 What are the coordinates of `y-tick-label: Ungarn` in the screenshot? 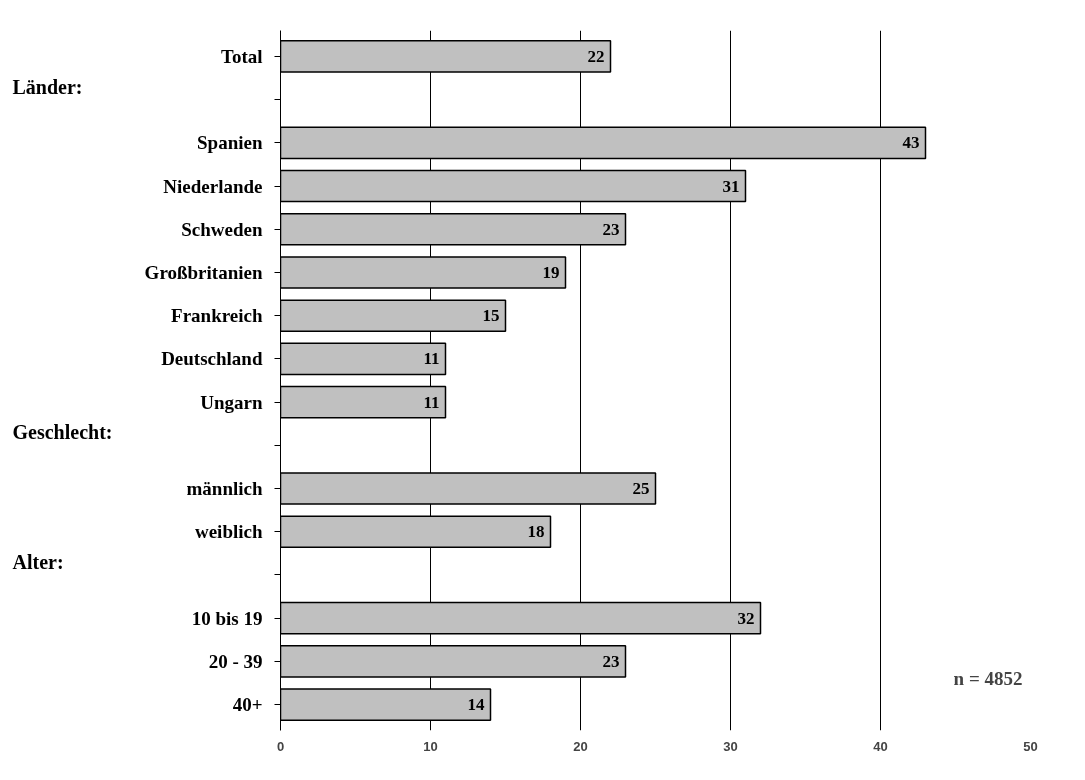 It's located at (231, 402).